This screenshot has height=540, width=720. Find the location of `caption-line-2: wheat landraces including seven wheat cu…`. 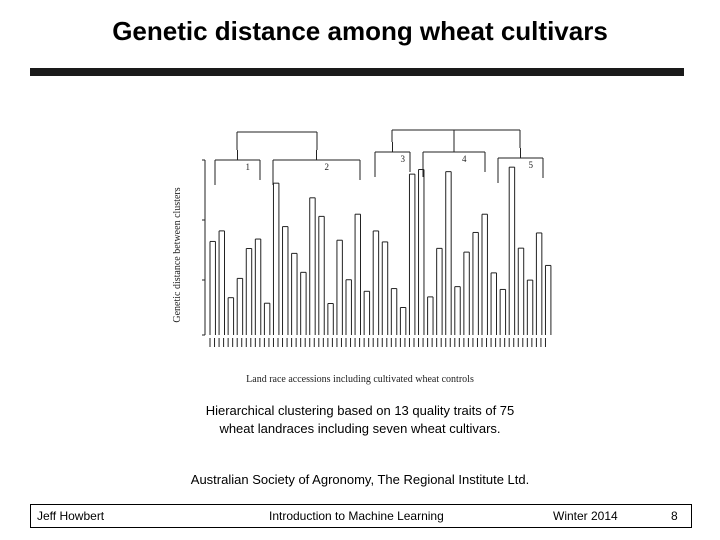

caption-line-2: wheat landraces including seven wheat cu… is located at coordinates (360, 428).